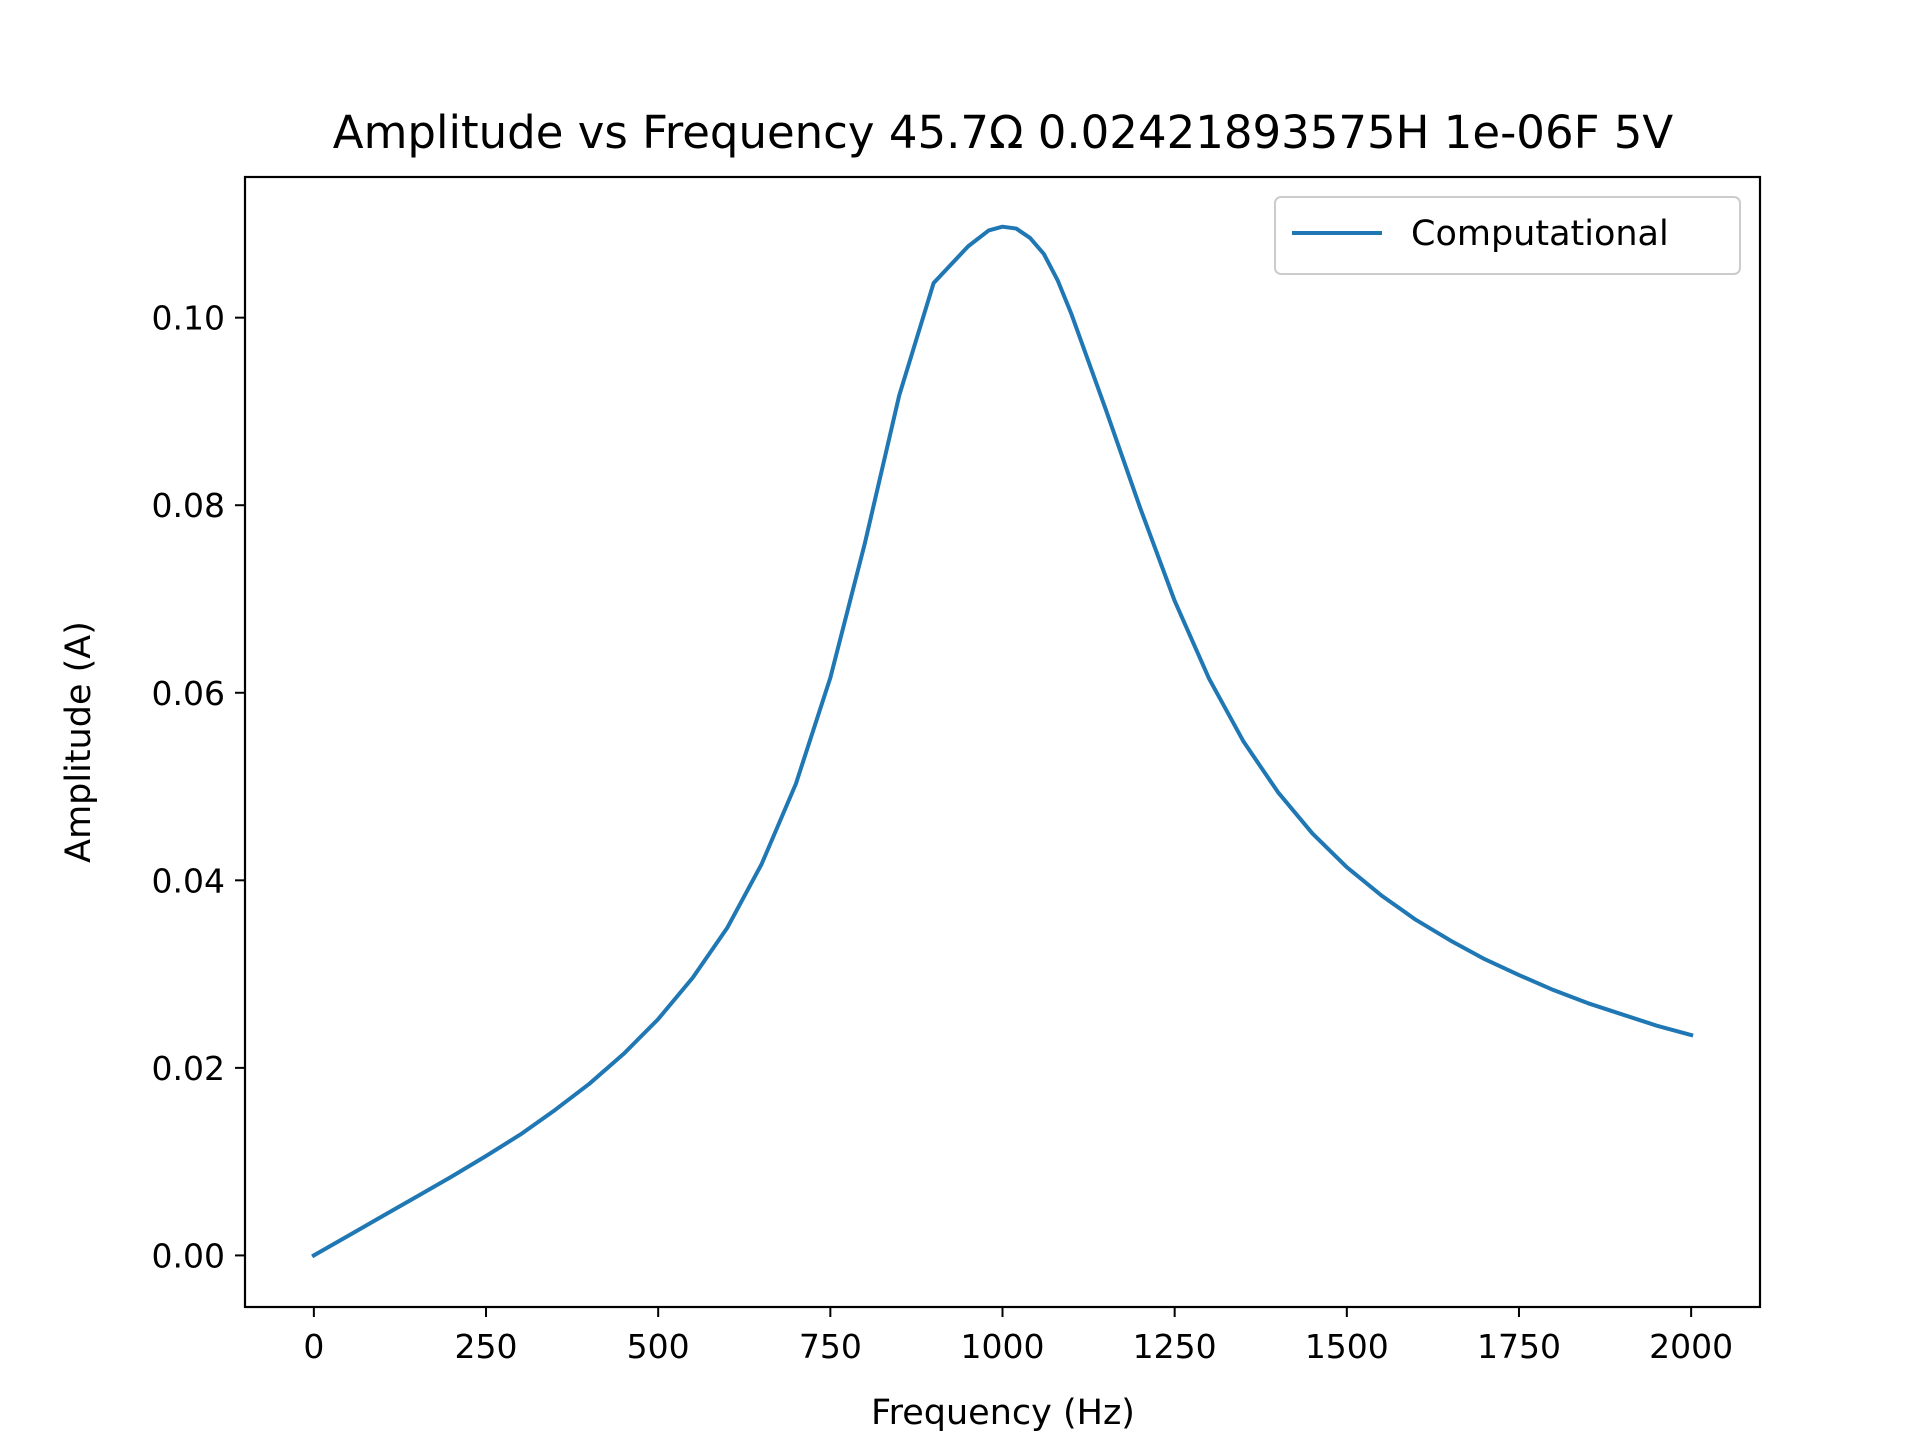  Describe the element at coordinates (188, 693) in the screenshot. I see `y-tick-label: 0.06` at that location.